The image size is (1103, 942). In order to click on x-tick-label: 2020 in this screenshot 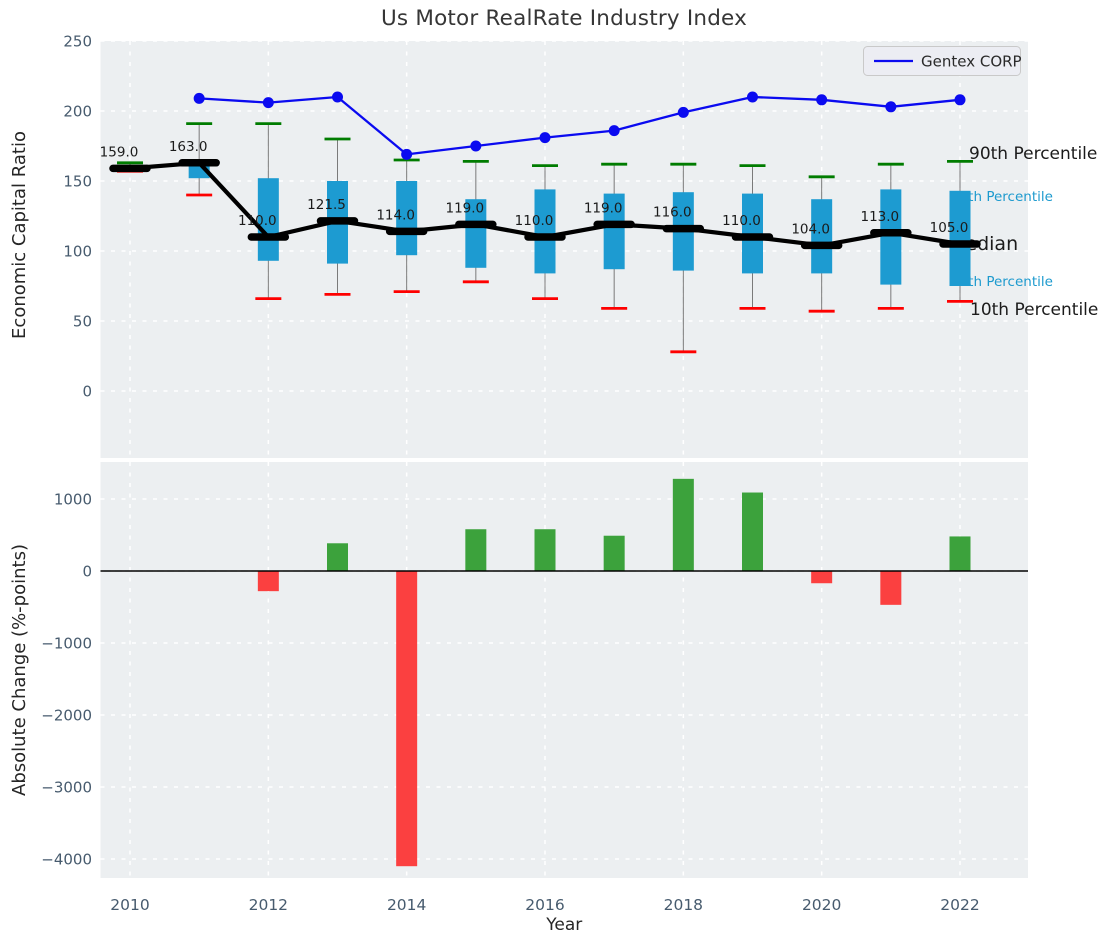, I will do `click(821, 905)`.